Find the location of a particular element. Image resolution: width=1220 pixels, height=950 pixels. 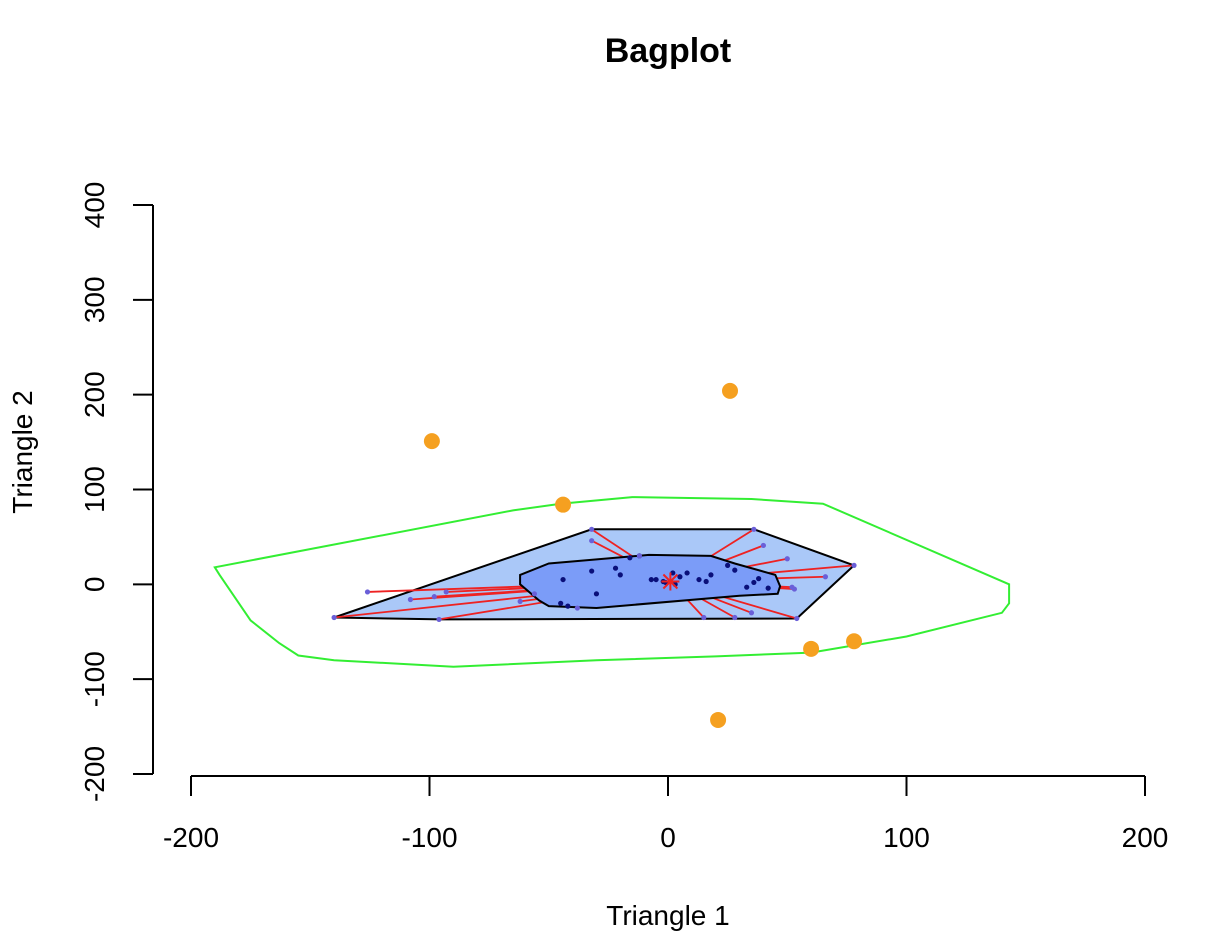

x-tick-label: 0 is located at coordinates (668, 837).